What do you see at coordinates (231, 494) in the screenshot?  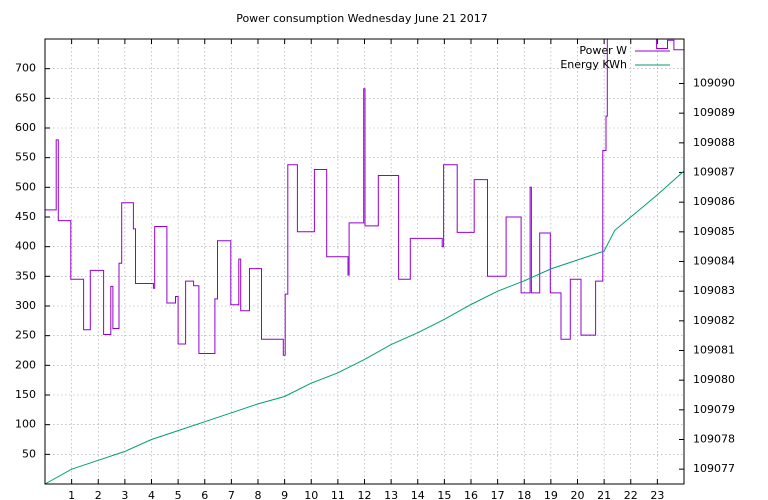 I see `x-tick-label: 7` at bounding box center [231, 494].